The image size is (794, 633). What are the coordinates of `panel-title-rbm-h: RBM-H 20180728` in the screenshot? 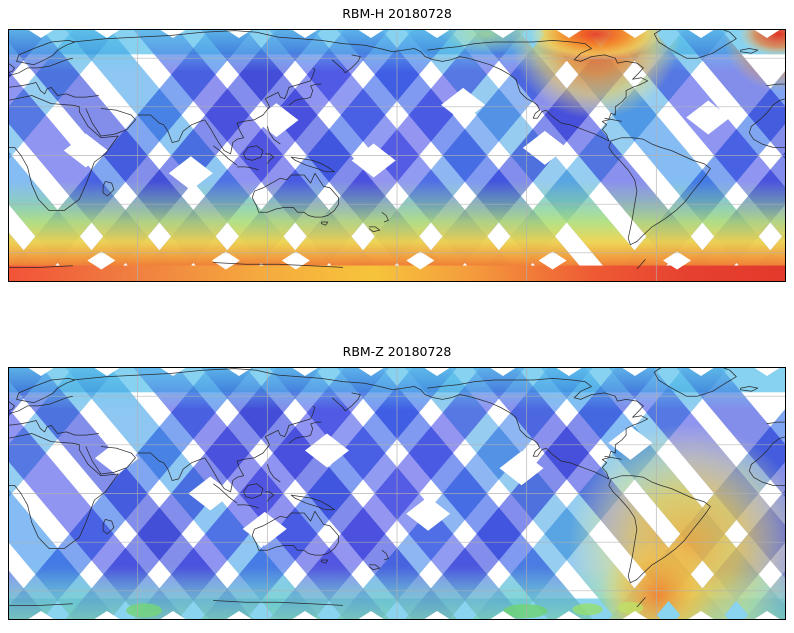 It's located at (397, 13).